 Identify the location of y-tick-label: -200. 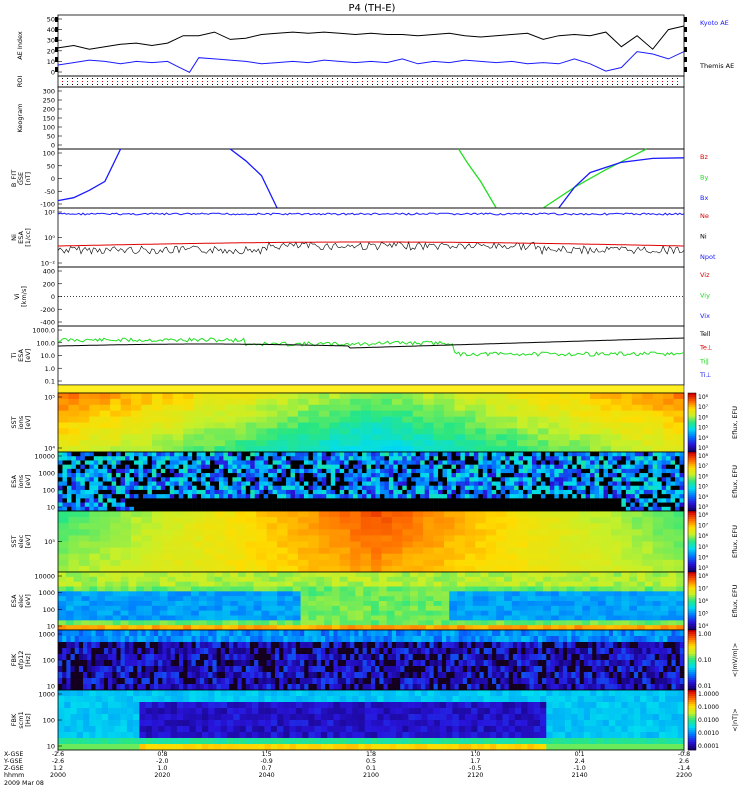
(47, 310).